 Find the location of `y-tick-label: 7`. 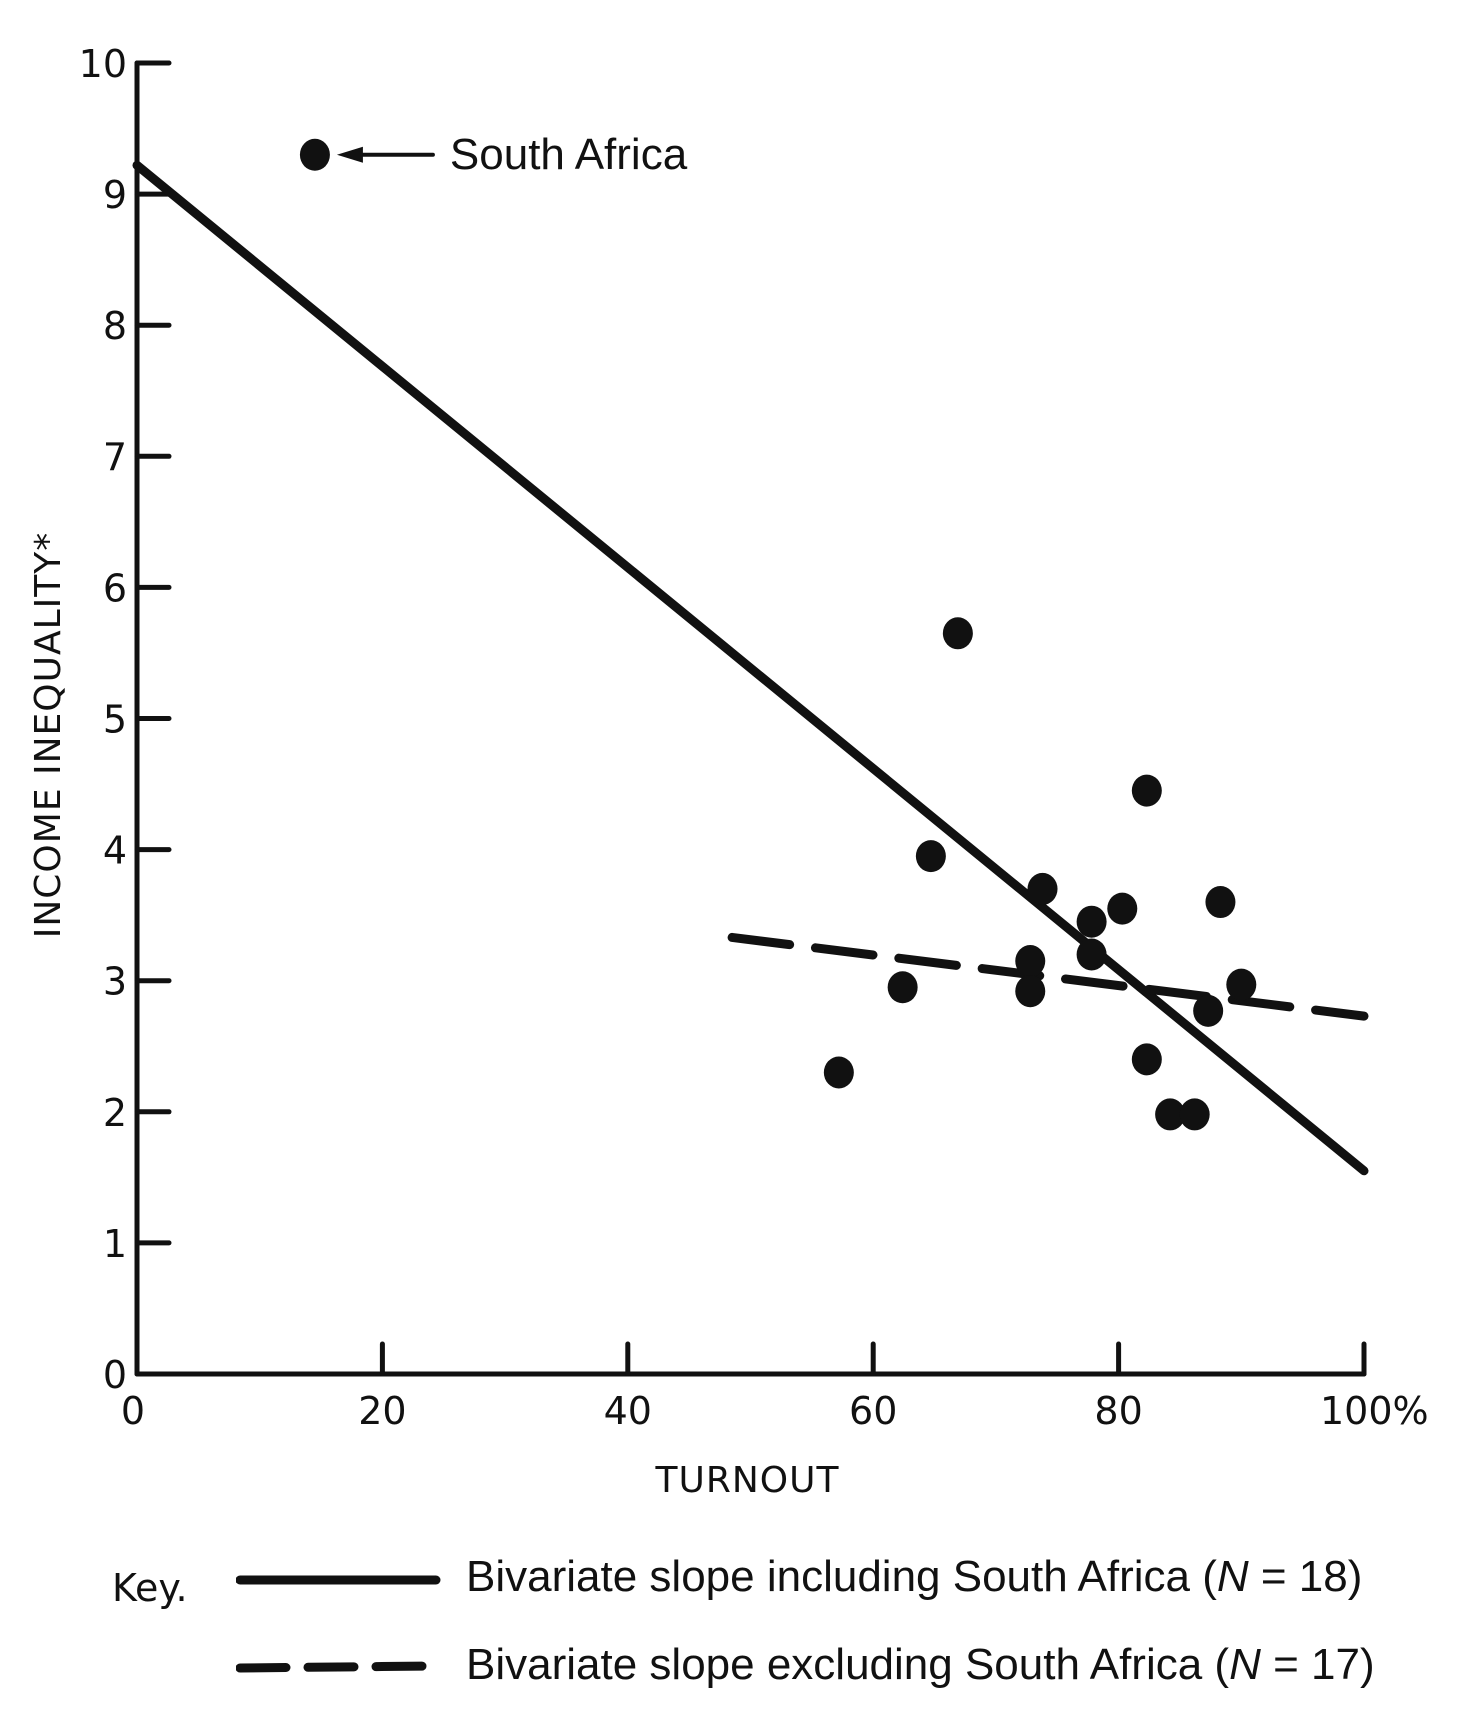

y-tick-label: 7 is located at coordinates (115, 457).